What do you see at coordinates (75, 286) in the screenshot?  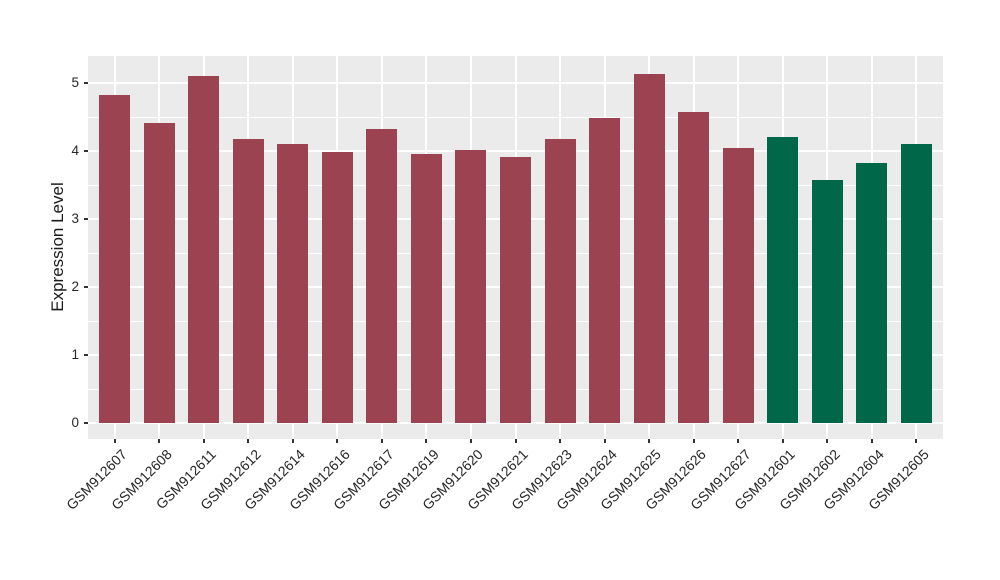 I see `y-tick-label: 2` at bounding box center [75, 286].